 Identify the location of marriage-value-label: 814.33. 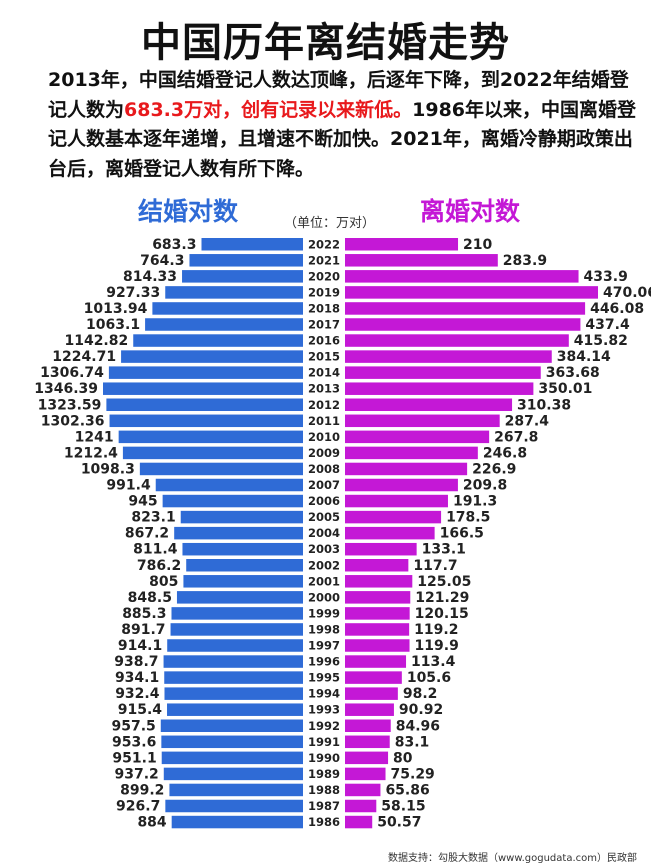
(150, 277).